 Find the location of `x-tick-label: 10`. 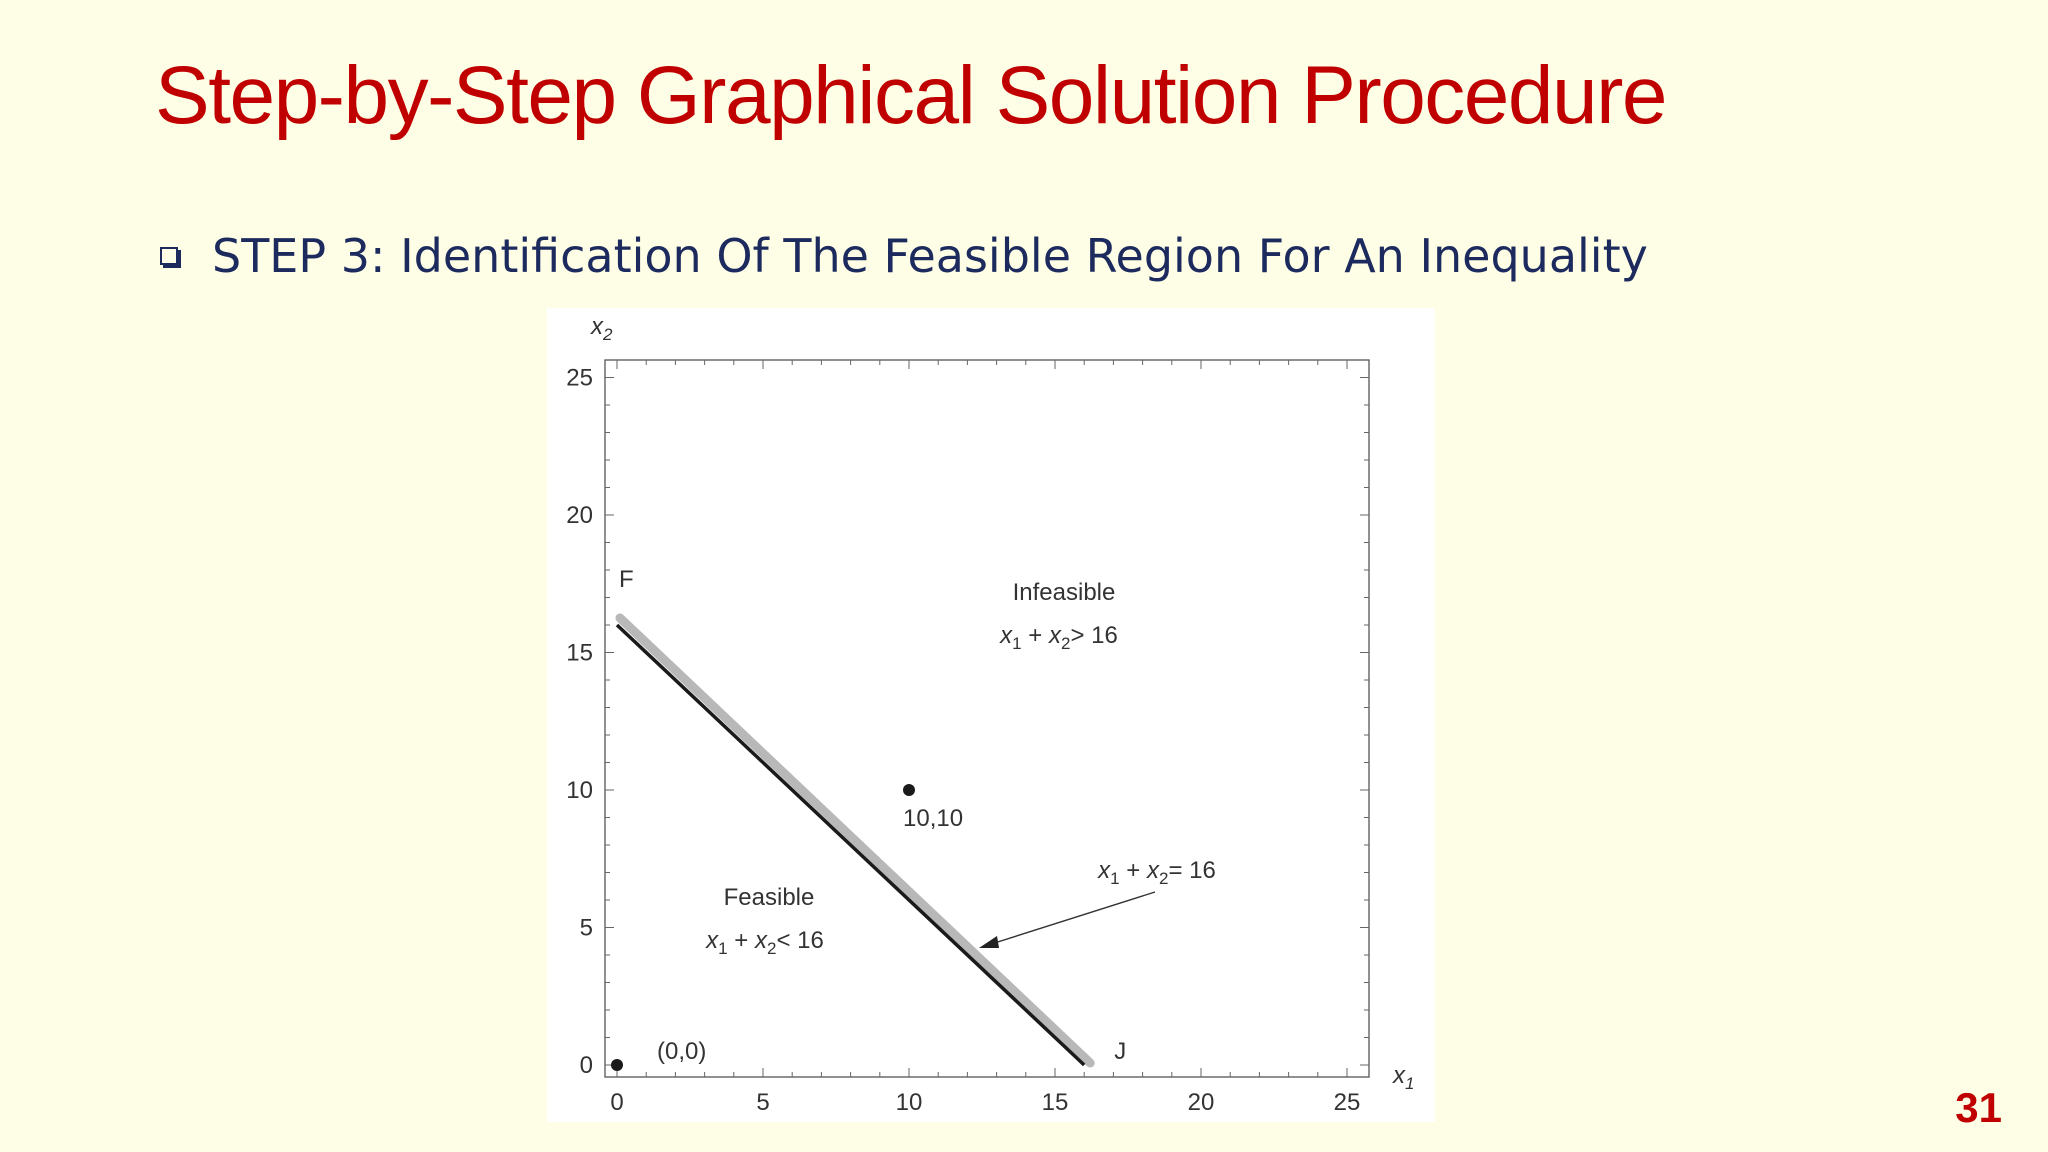

x-tick-label: 10 is located at coordinates (909, 1102).